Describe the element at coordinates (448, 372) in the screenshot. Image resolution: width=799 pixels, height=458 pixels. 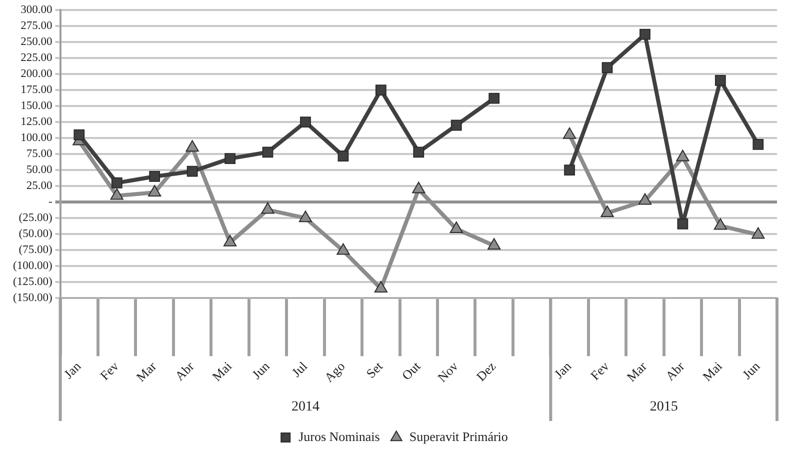
I see `x-tick-label: Nov` at that location.